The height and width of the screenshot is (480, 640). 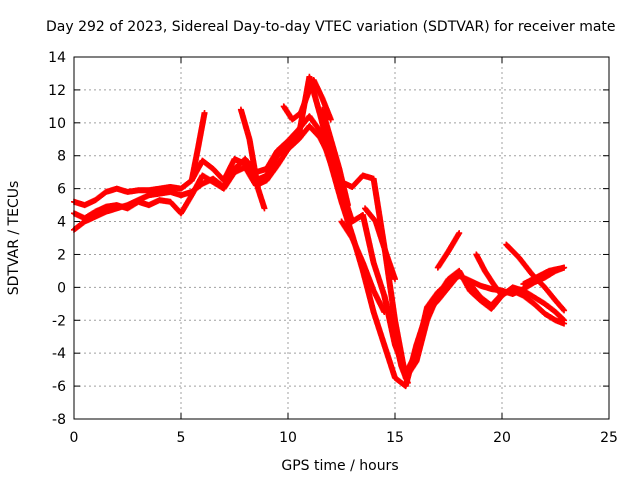 What do you see at coordinates (59, 321) in the screenshot?
I see `y-tick-label: -2` at bounding box center [59, 321].